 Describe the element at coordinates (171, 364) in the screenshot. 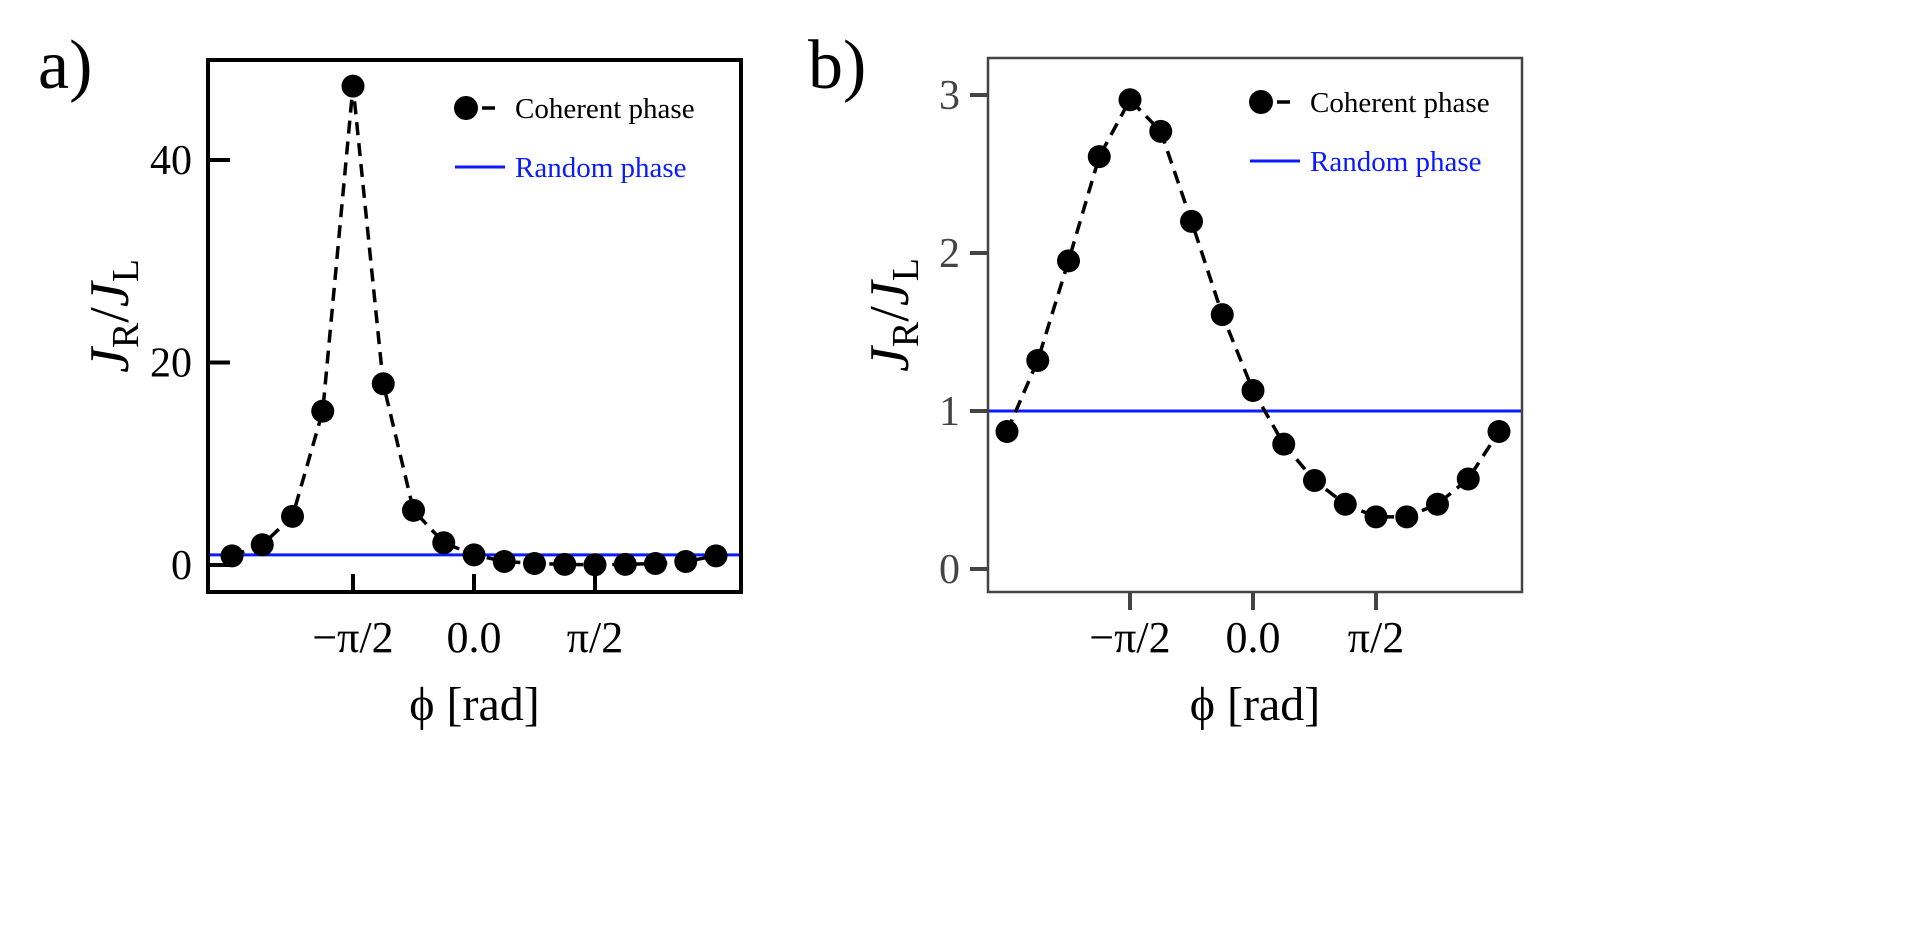

I see `y-tick-label: 20` at that location.